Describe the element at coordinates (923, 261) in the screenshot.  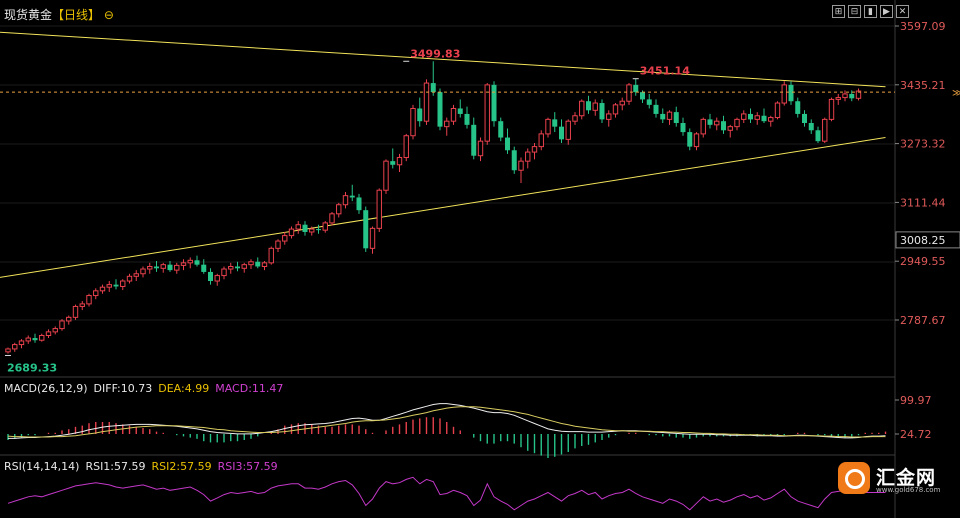
I see `price-tick-label: 2949.55` at that location.